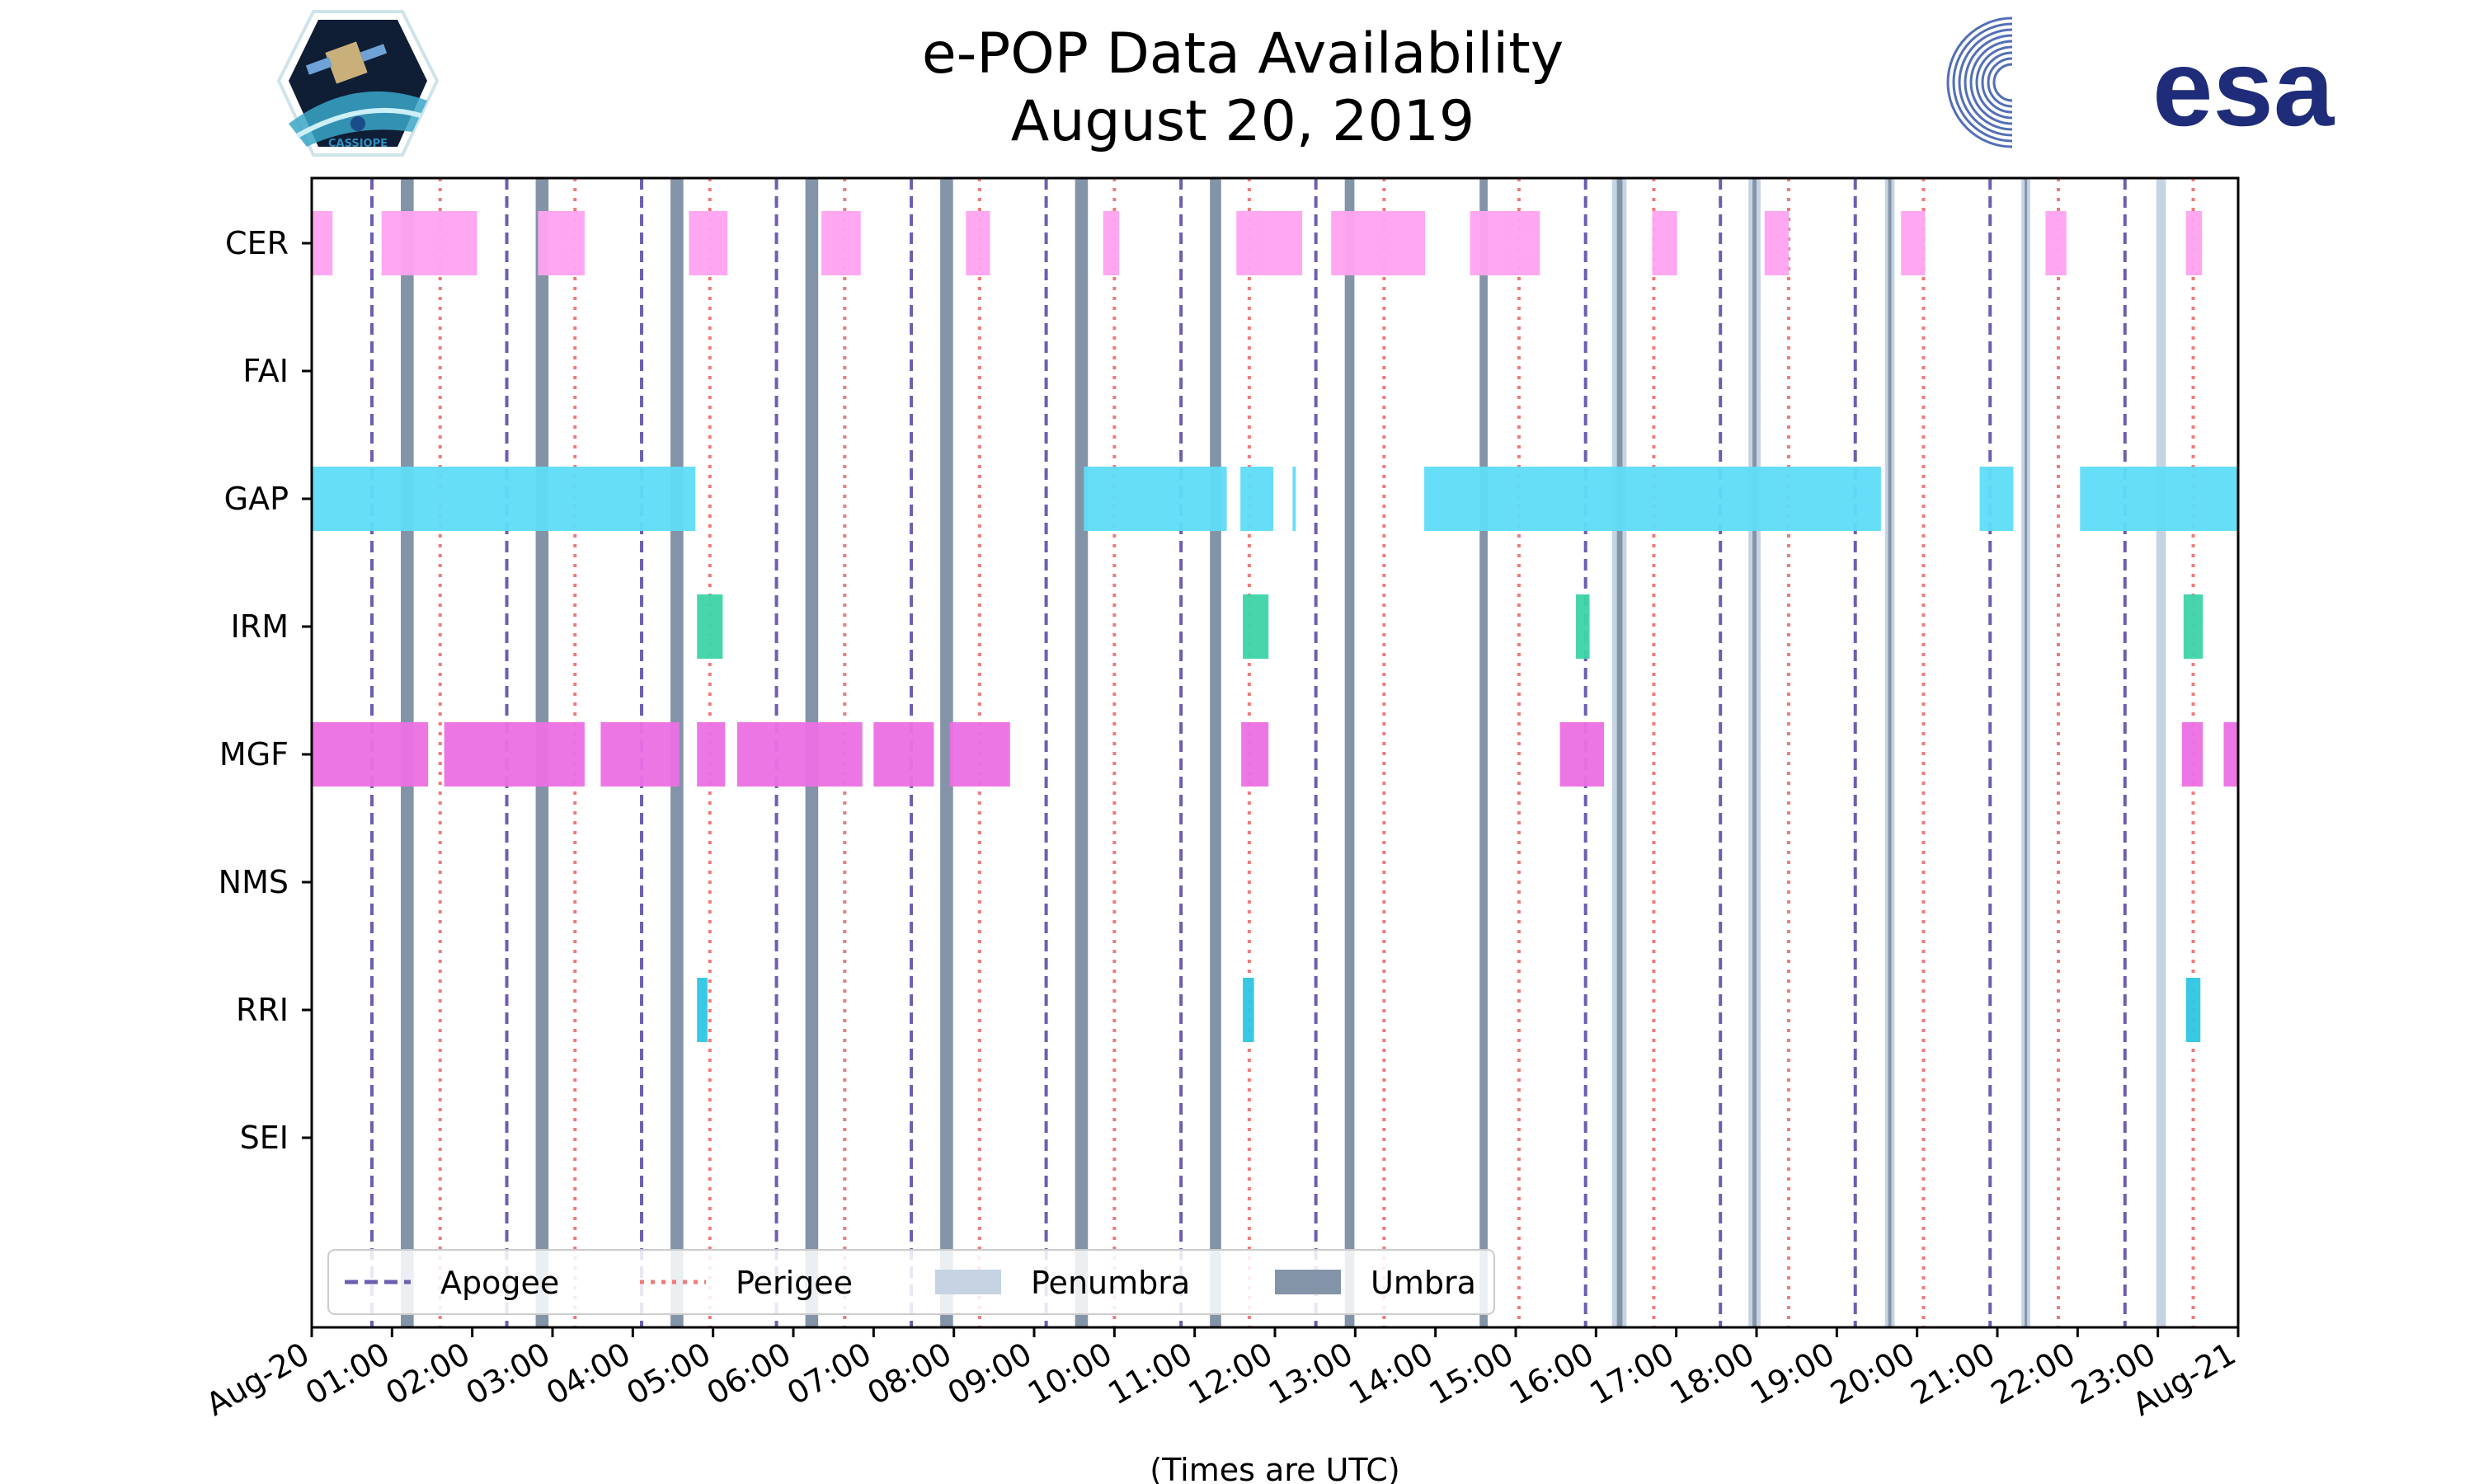  I want to click on cassiope-logo: CASSIOPE, so click(358, 83).